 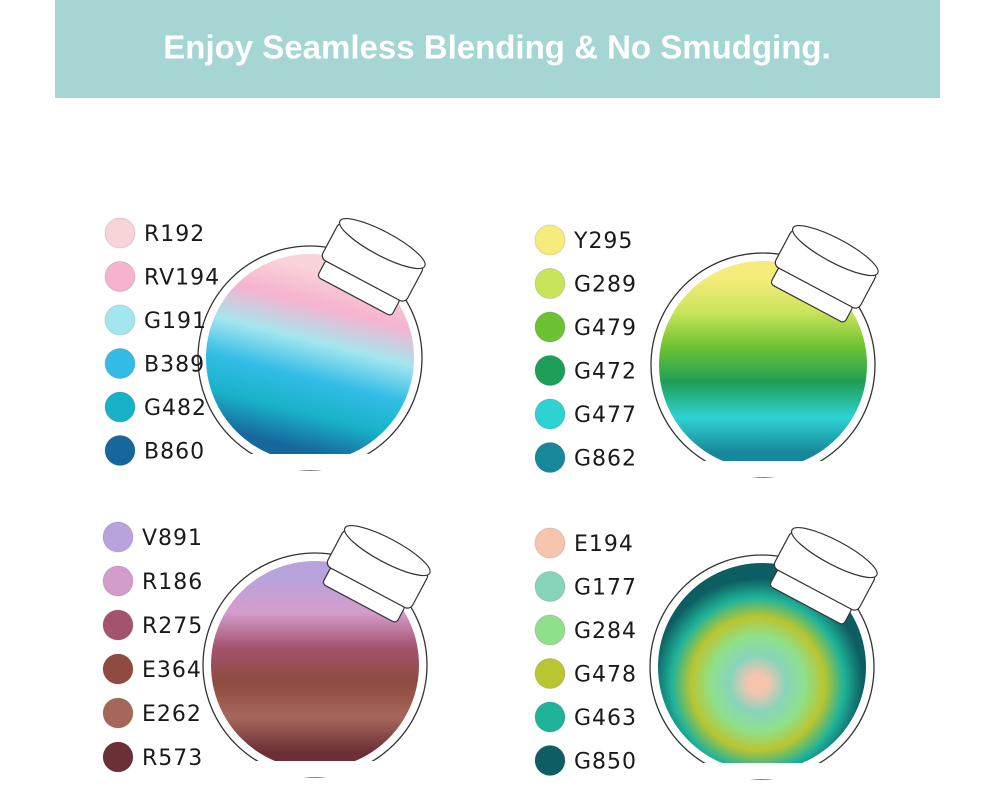 I want to click on color-group: Y295 G289 G479 G472 G477 G862, so click(x=706, y=351).